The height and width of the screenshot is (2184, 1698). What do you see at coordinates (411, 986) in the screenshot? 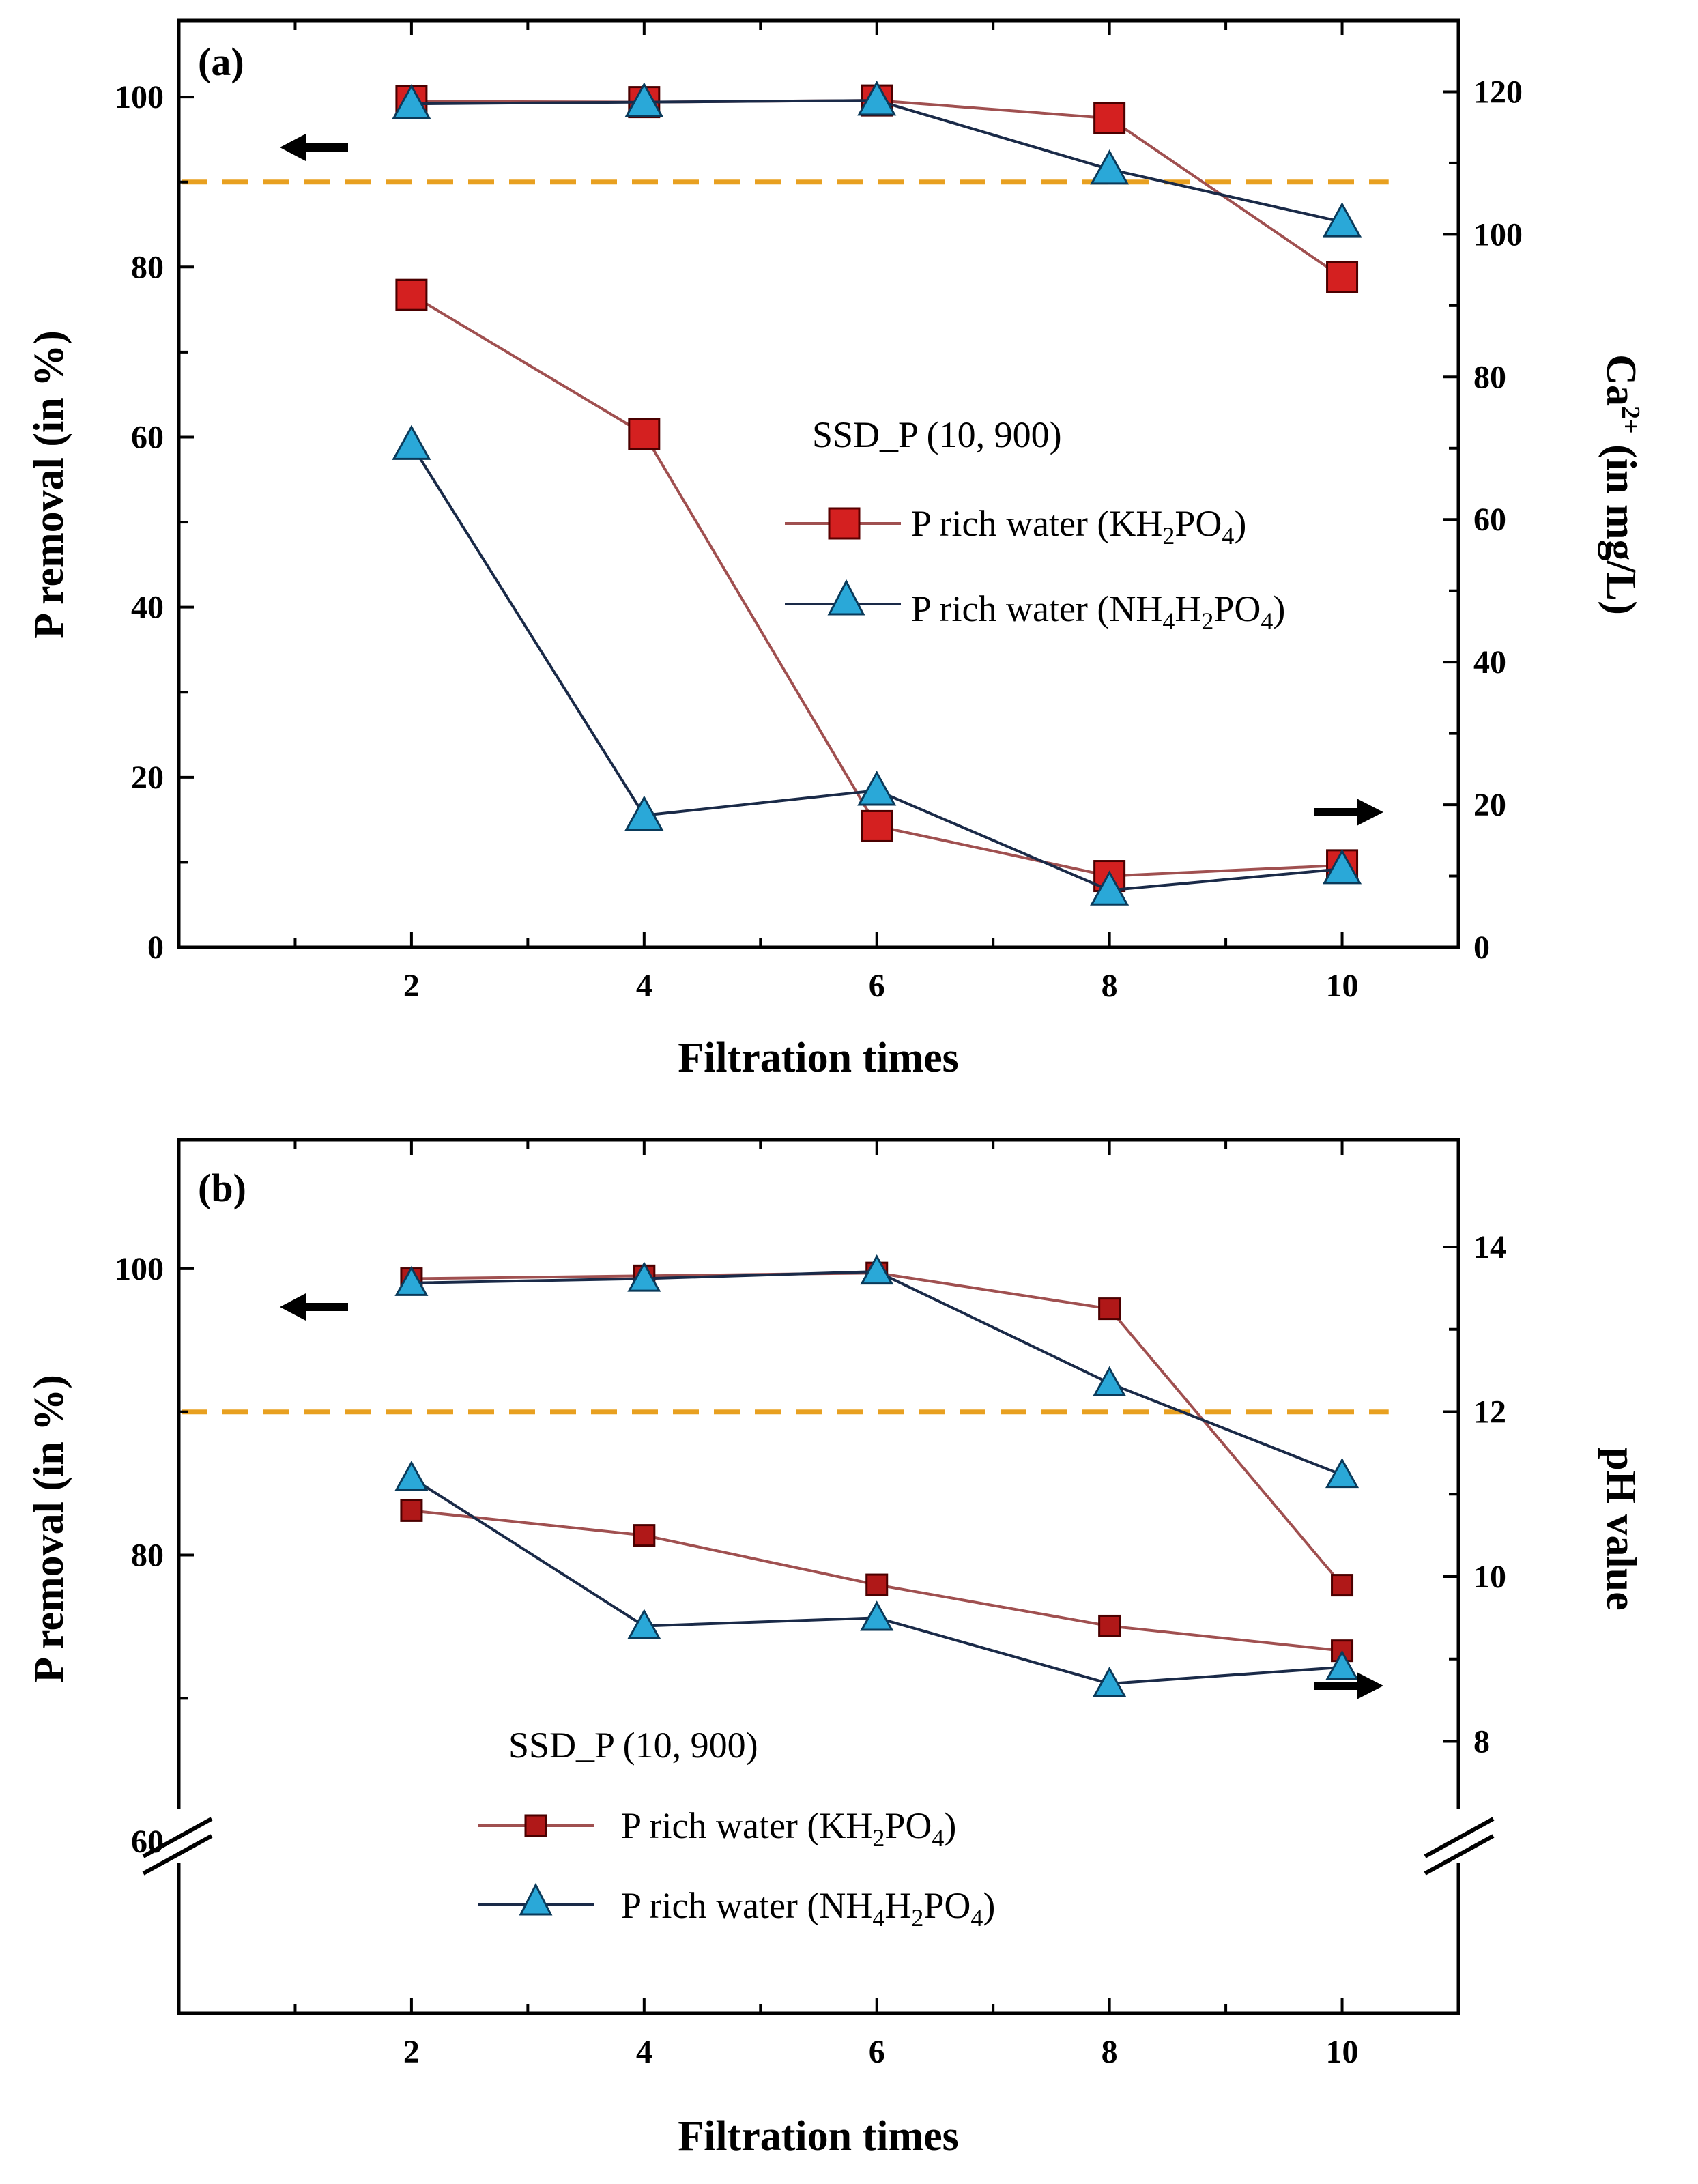
I see `x-tick-label: 2` at bounding box center [411, 986].